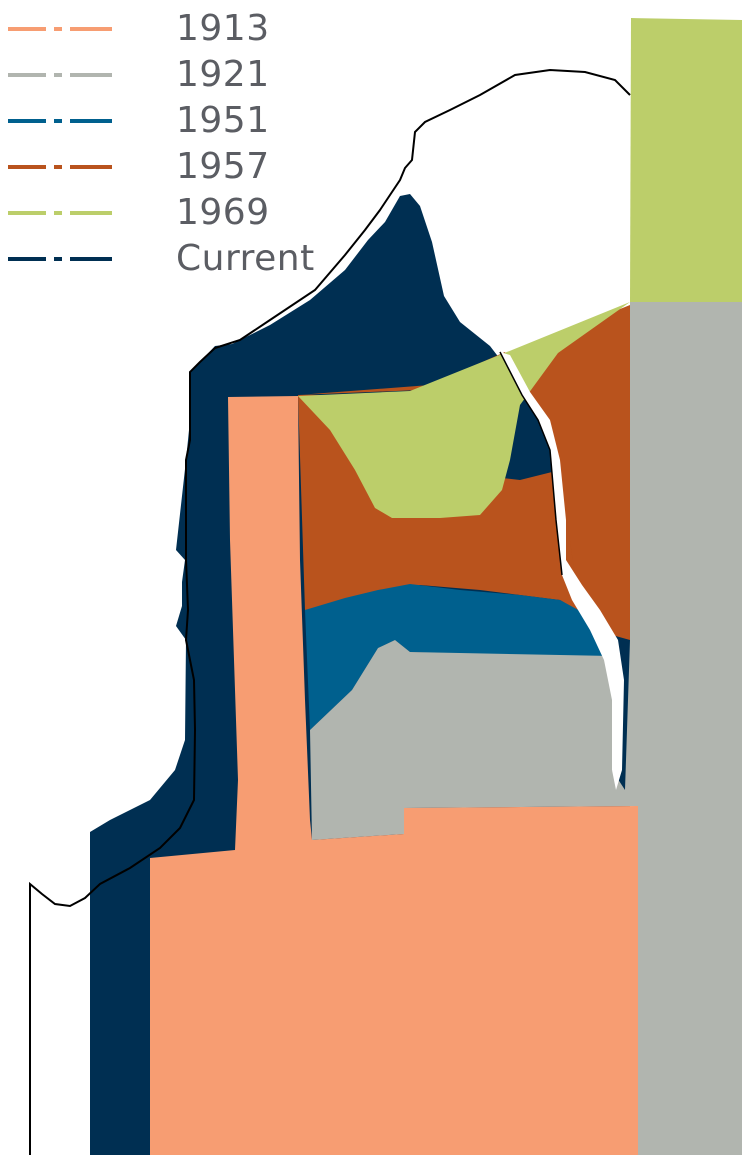  Describe the element at coordinates (168, 213) in the screenshot. I see `legend-item-1969: 1969` at that location.